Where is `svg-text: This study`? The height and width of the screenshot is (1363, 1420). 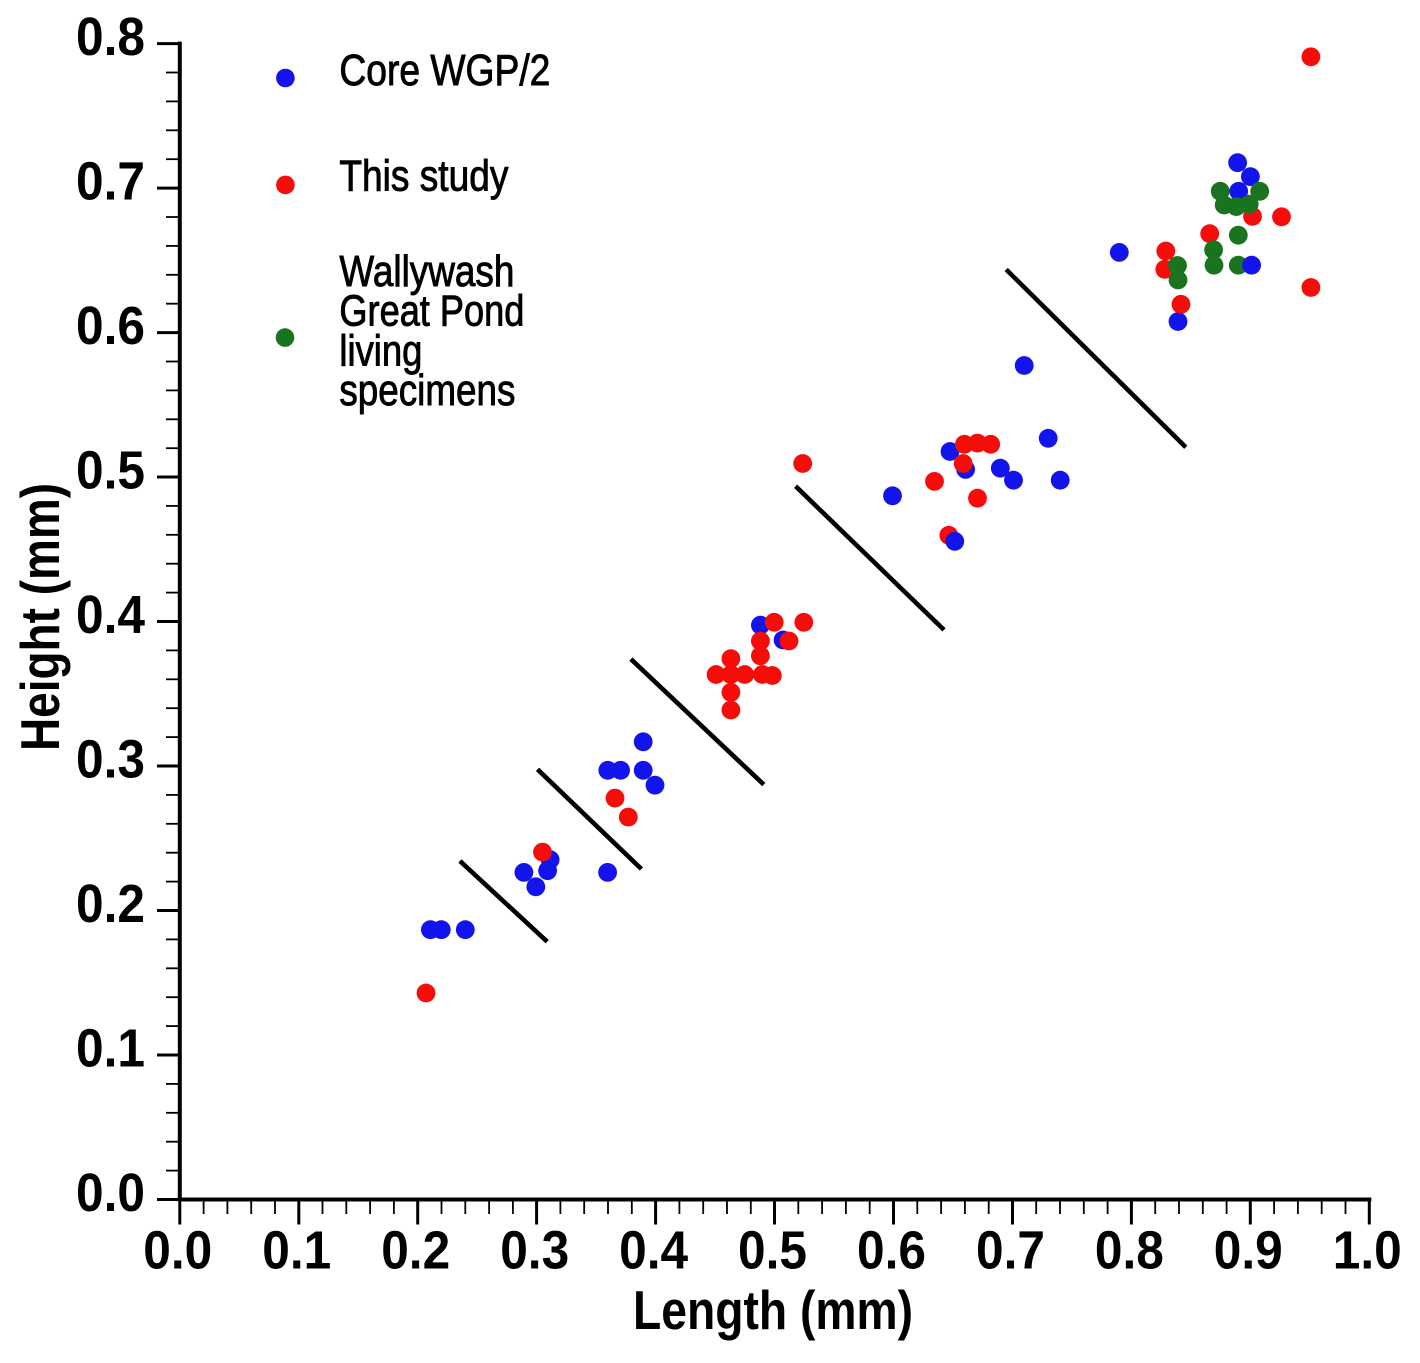 svg-text: This study is located at coordinates (423, 177).